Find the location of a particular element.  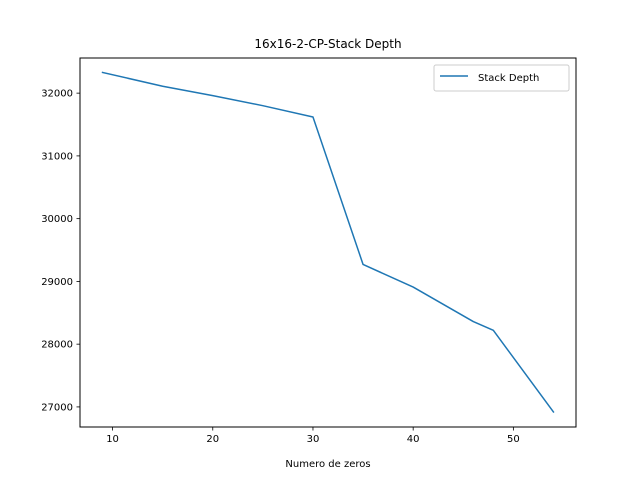

x-tick-label: 10 is located at coordinates (112, 439).